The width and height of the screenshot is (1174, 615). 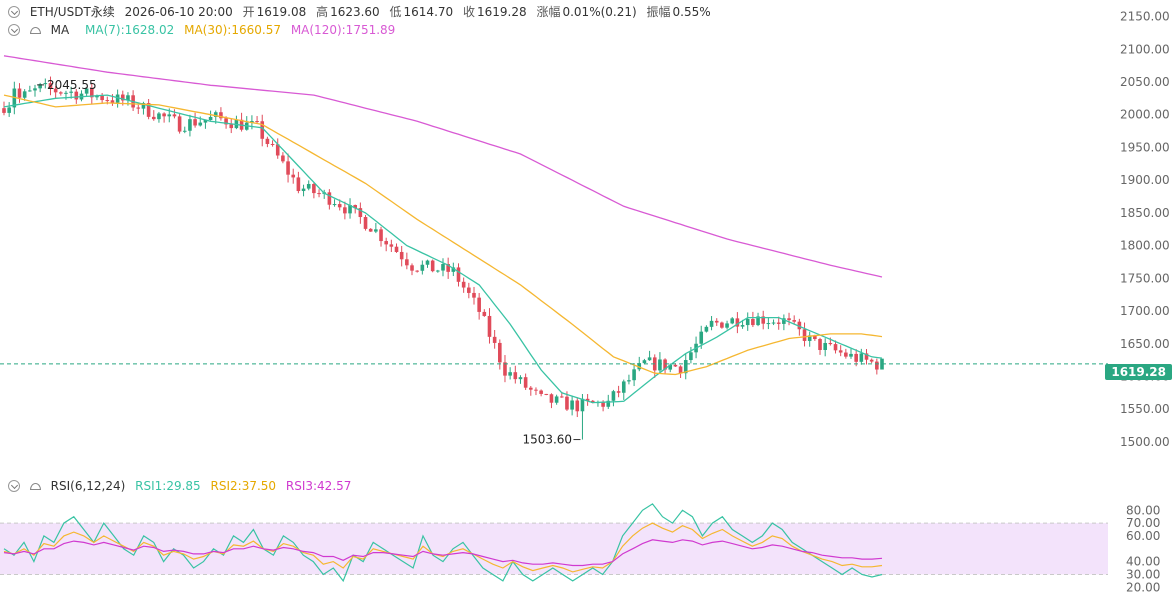 What do you see at coordinates (691, 12) in the screenshot?
I see `amplitude-value: 0.55%` at bounding box center [691, 12].